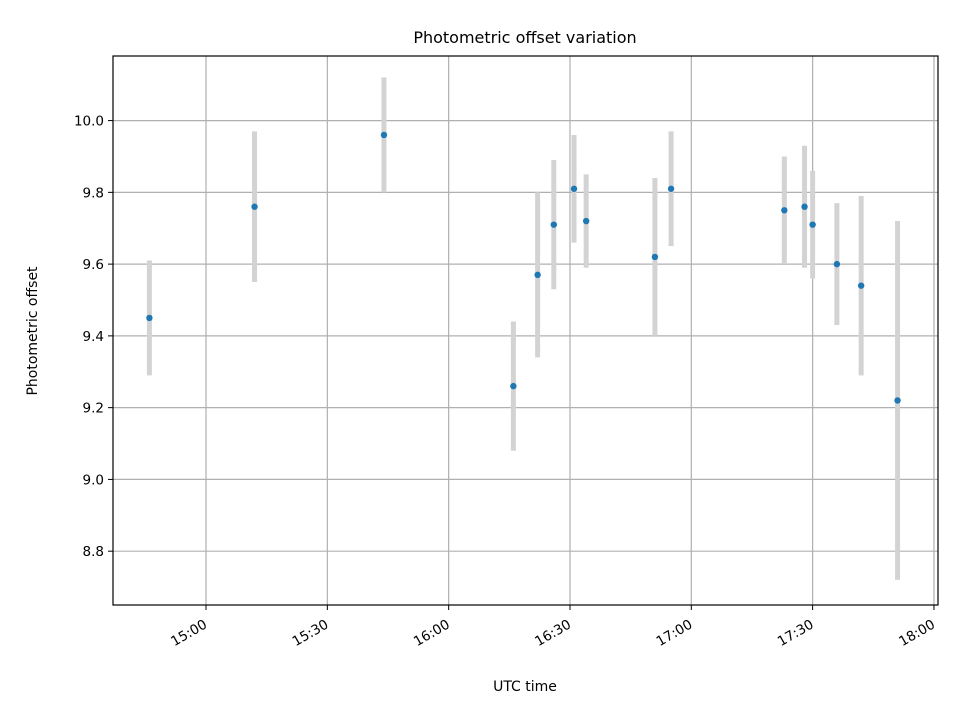 The image size is (960, 720). What do you see at coordinates (93, 265) in the screenshot?
I see `y-tick-label: 9.6` at bounding box center [93, 265].